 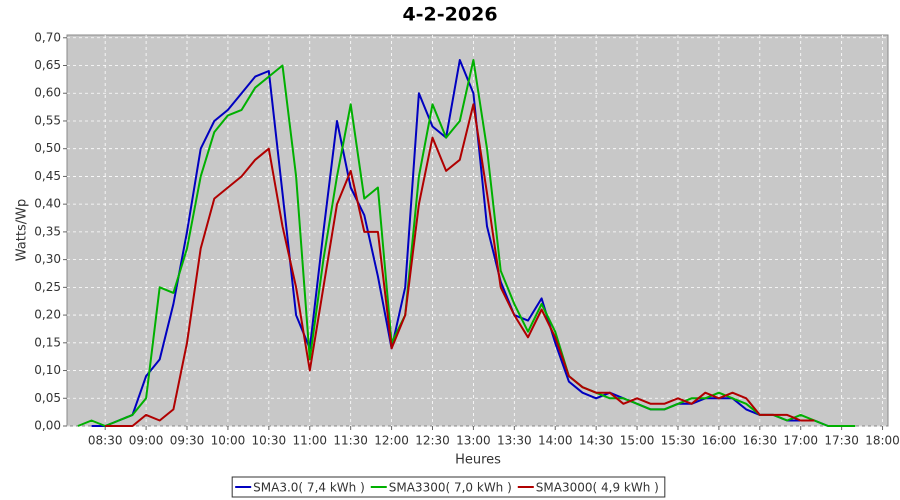 What do you see at coordinates (637, 441) in the screenshot?
I see `x-tick-label: 15:00` at bounding box center [637, 441].